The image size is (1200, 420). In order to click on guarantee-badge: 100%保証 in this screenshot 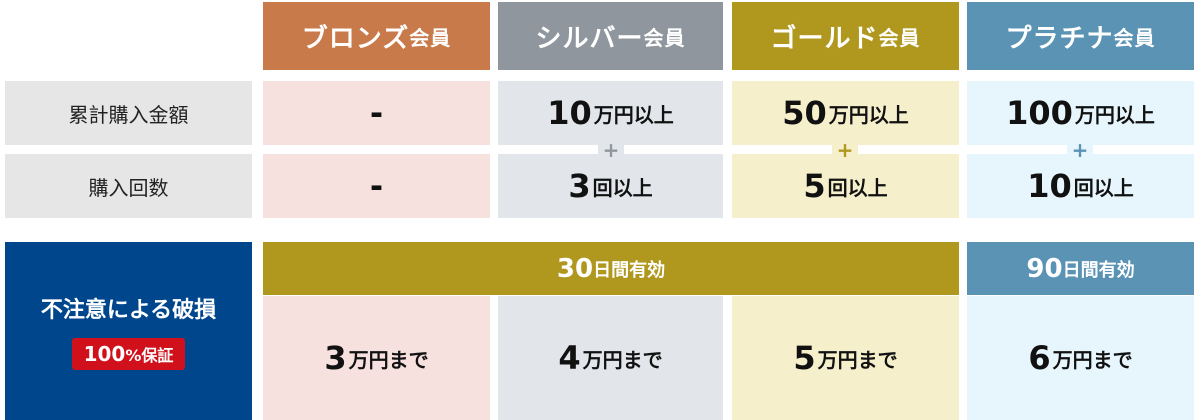, I will do `click(128, 354)`.